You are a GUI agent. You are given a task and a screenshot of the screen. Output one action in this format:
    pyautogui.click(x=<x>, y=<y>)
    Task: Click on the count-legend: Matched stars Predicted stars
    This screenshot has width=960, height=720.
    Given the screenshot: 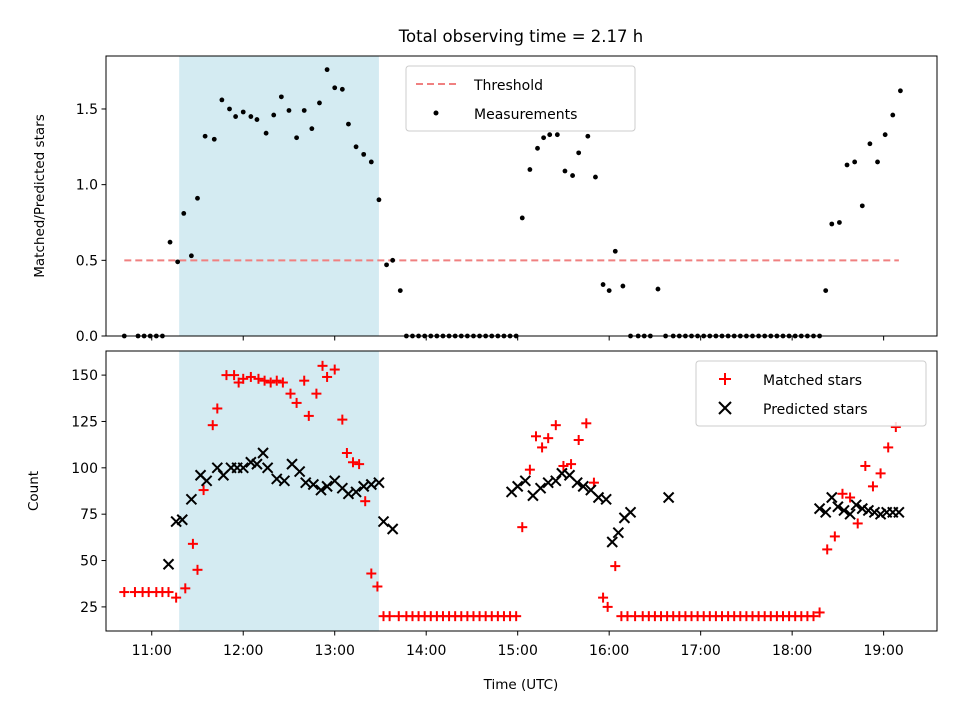 What is the action you would take?
    pyautogui.click(x=811, y=393)
    